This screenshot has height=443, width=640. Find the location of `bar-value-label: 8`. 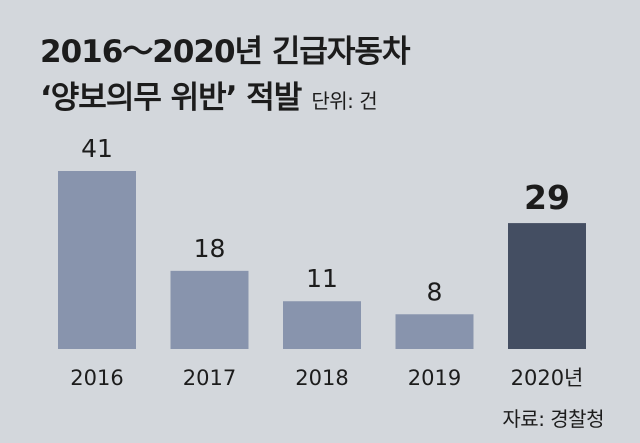

bar-value-label: 8 is located at coordinates (435, 291).